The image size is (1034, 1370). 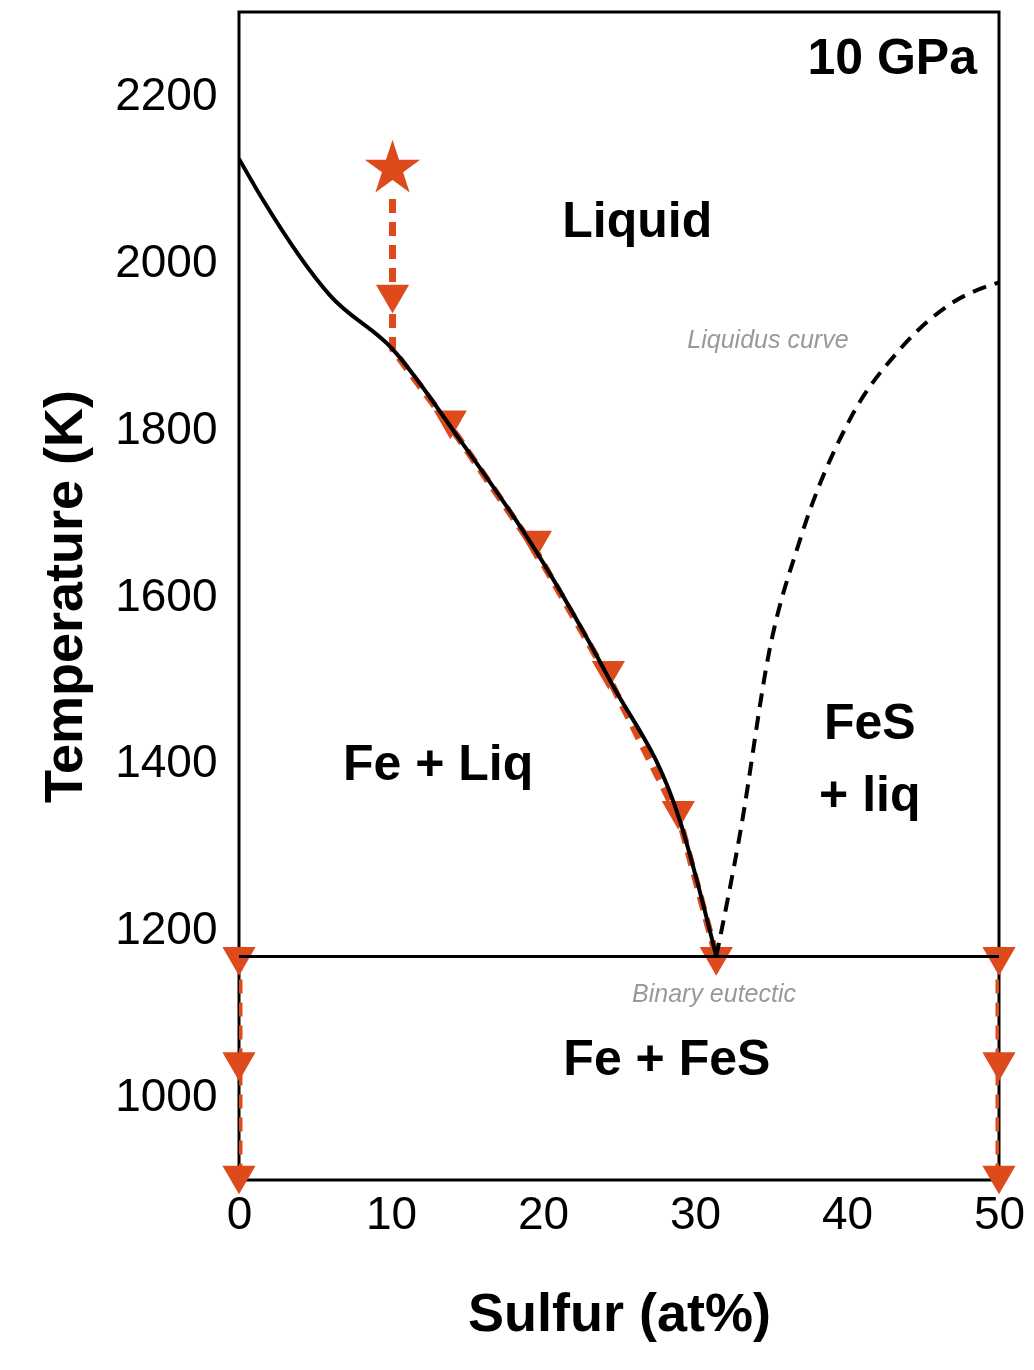 I want to click on y-tick-label: 1600, so click(x=166, y=594).